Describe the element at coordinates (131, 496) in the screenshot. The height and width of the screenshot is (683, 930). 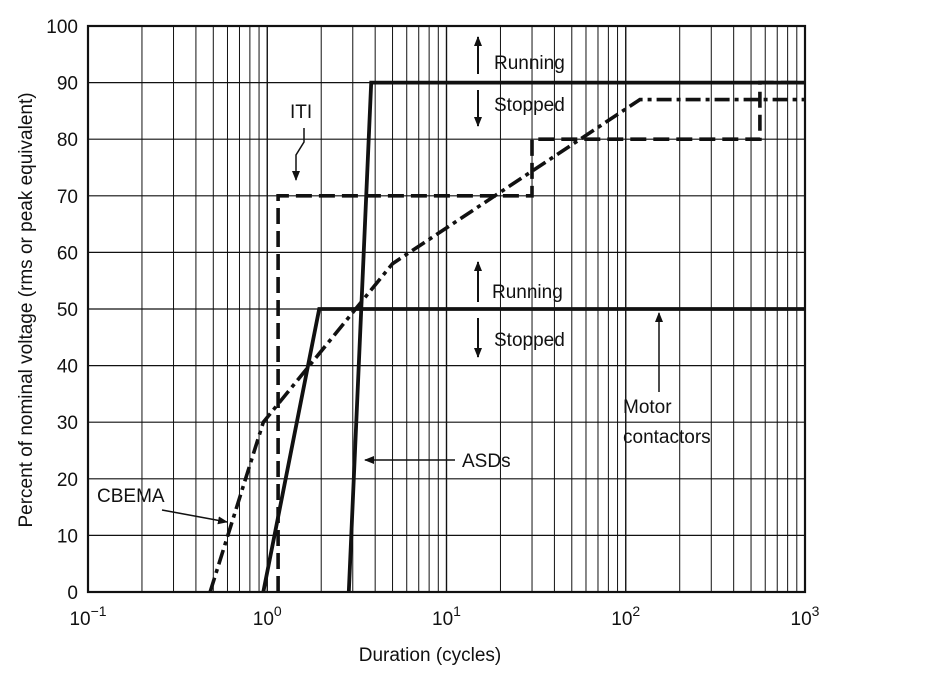
I see `annotation-cbema: CBEMA` at that location.